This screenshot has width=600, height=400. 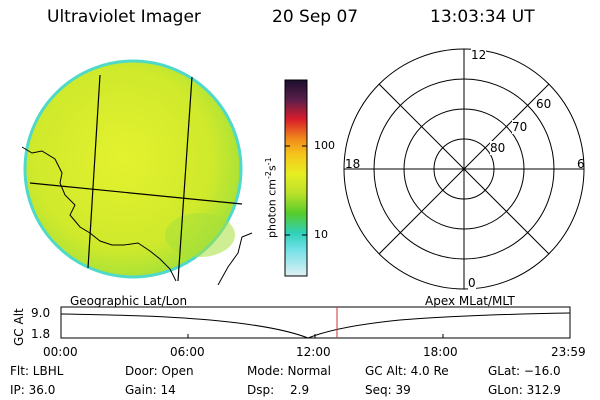 What do you see at coordinates (524, 390) in the screenshot?
I see `status-glon: GLon: 312.9` at bounding box center [524, 390].